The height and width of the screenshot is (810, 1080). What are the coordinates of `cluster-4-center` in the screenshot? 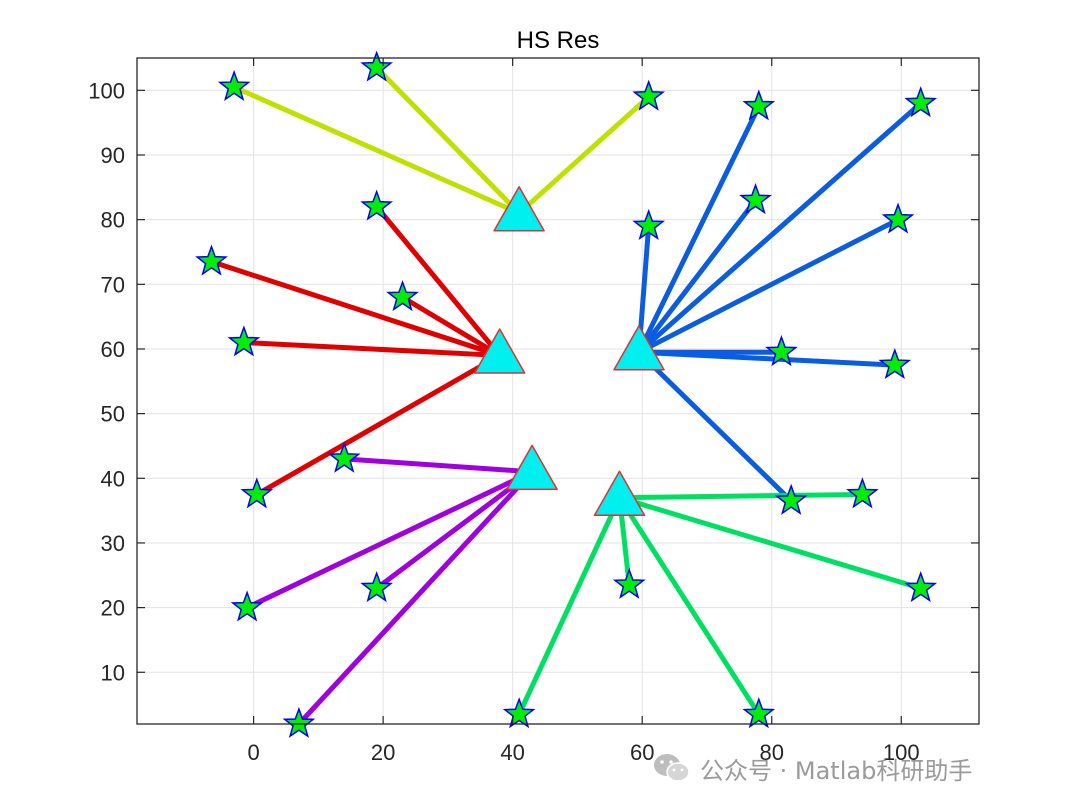 It's located at (532, 467).